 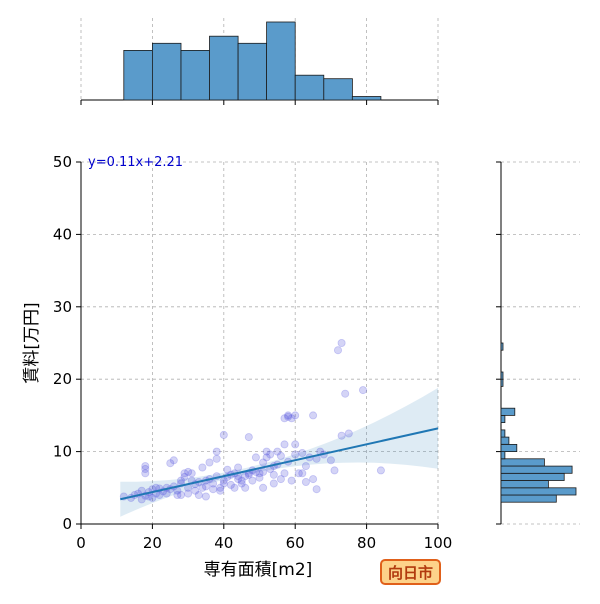 I want to click on x-histogram, so click(x=252, y=61).